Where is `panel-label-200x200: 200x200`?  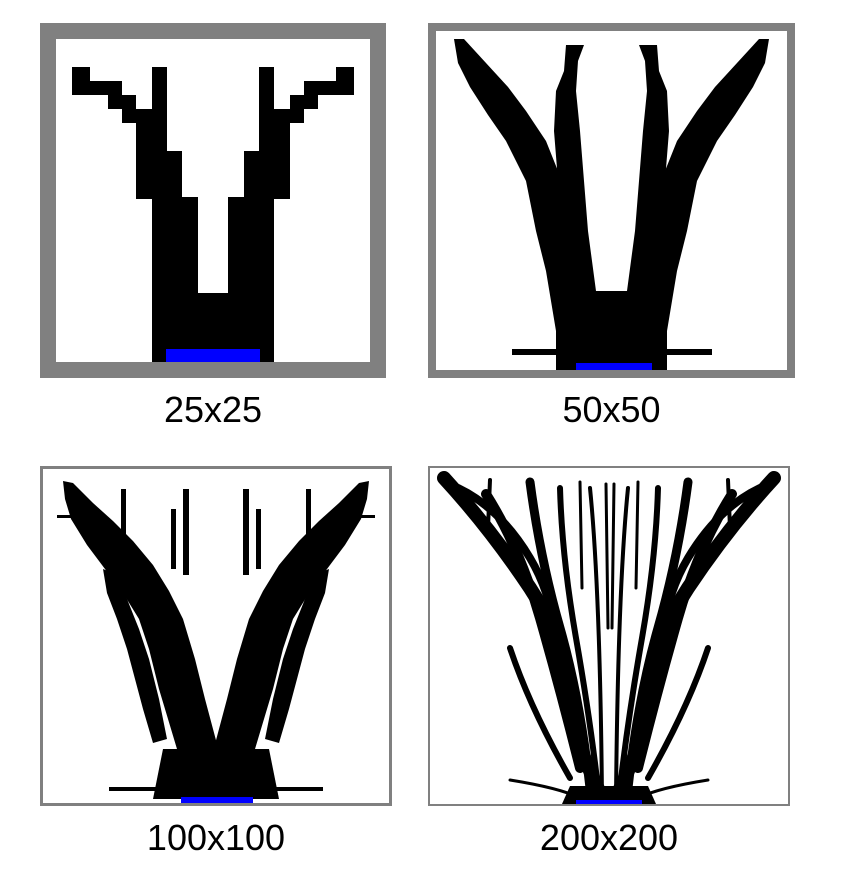 panel-label-200x200: 200x200 is located at coordinates (609, 837).